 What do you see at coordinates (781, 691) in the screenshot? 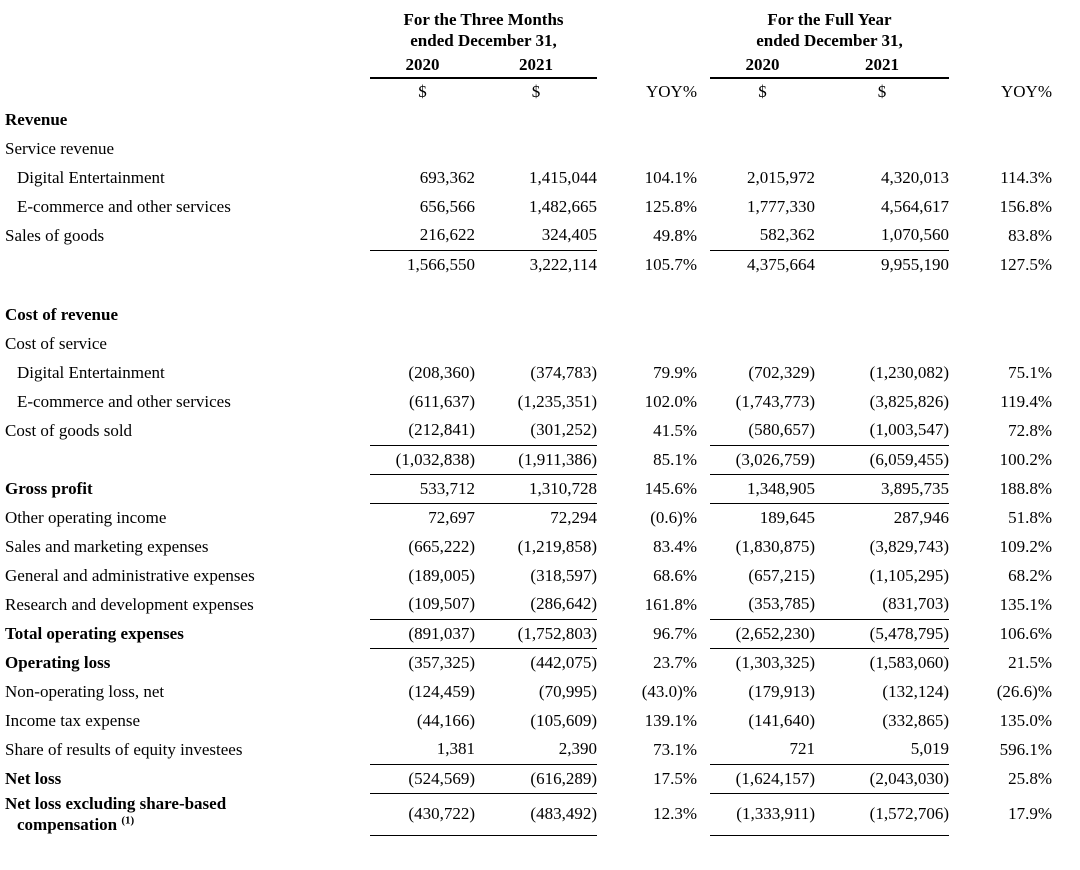
I see `value-cell: (179,913)` at bounding box center [781, 691].